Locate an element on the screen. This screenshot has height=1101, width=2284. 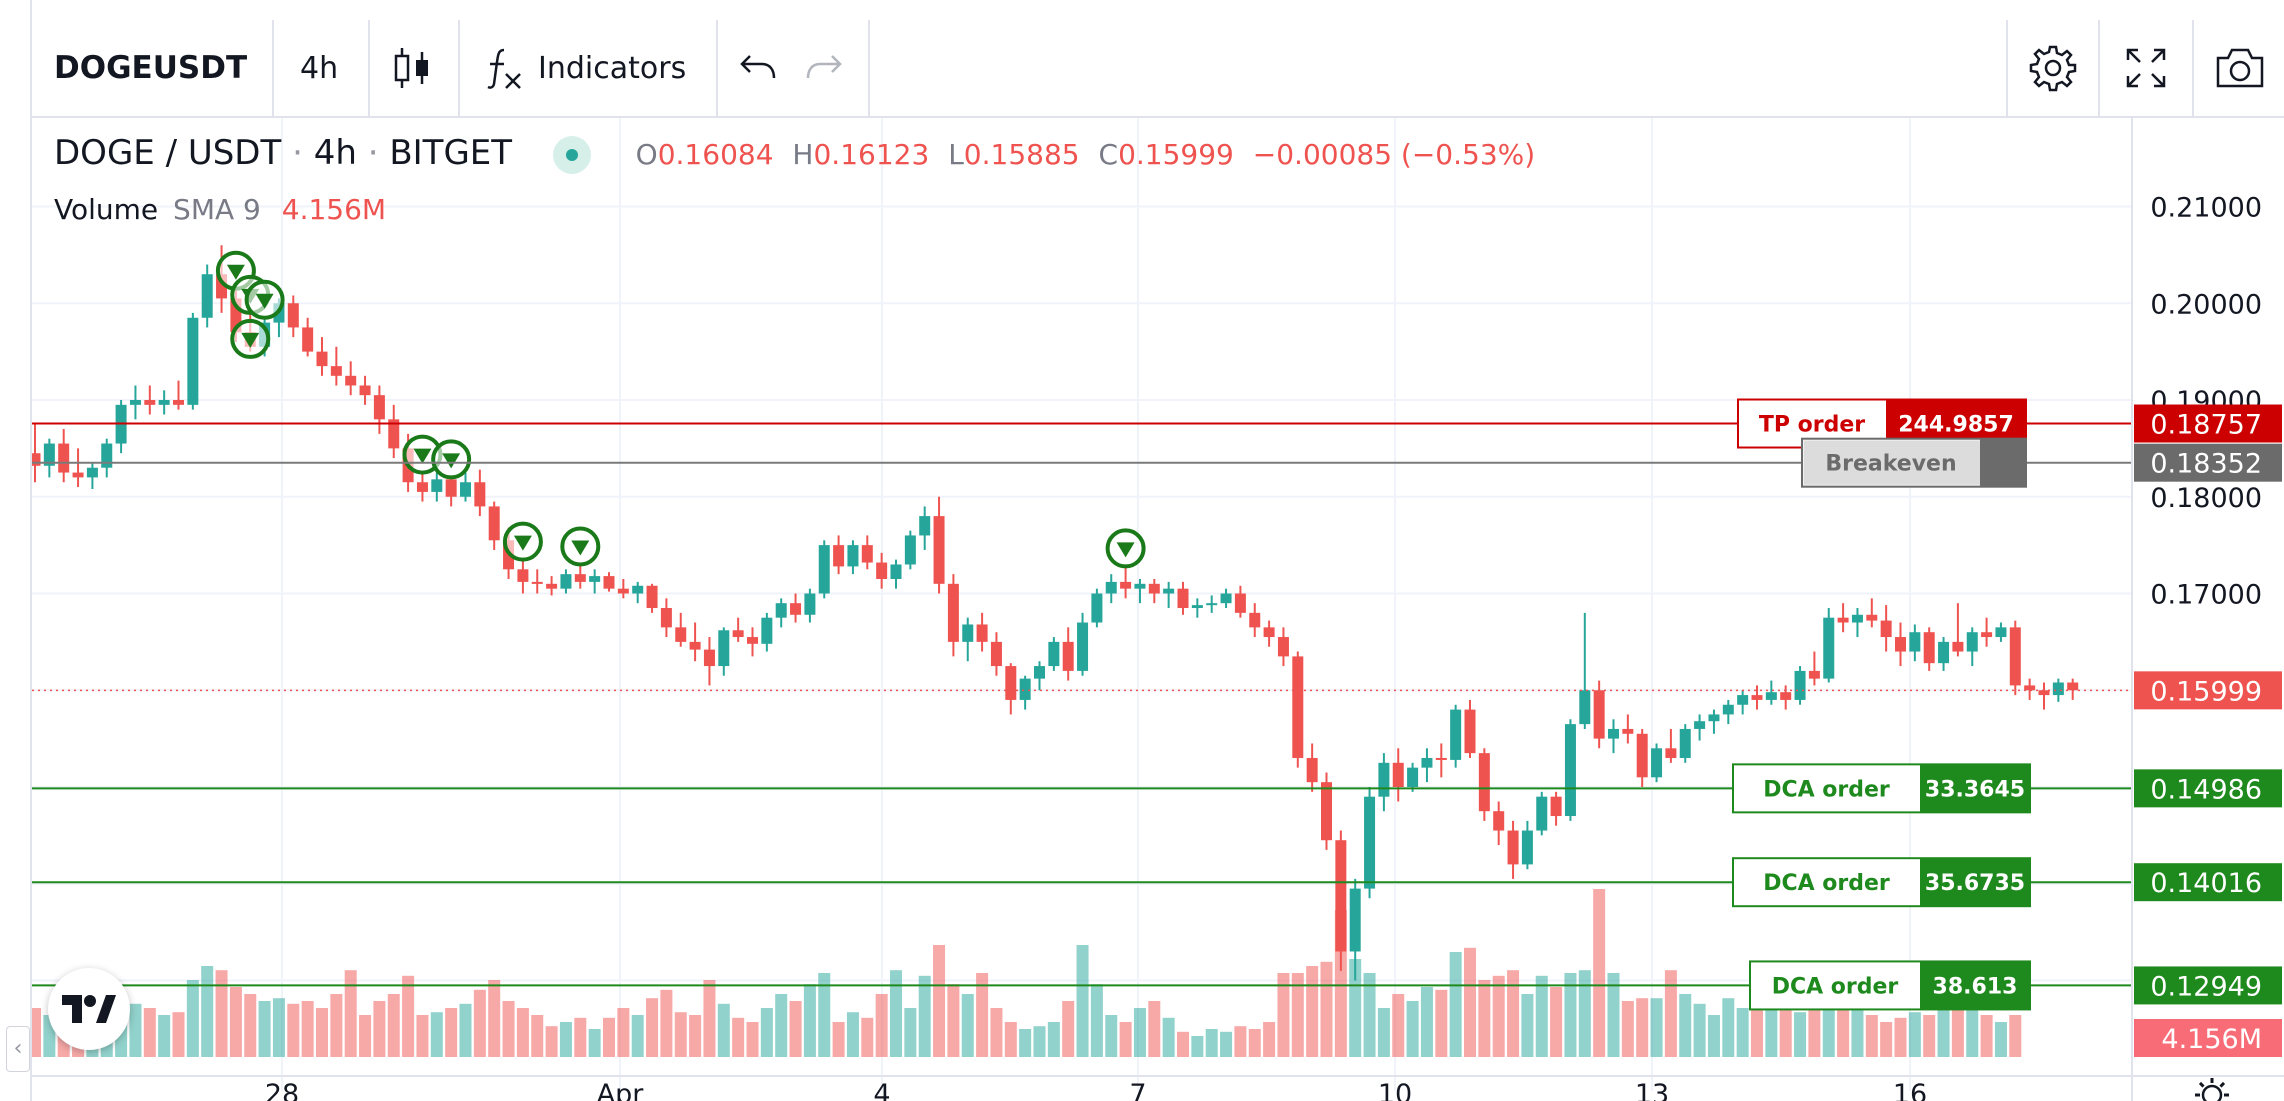
price-axis-tag-label: 0.14986 is located at coordinates (2206, 789).